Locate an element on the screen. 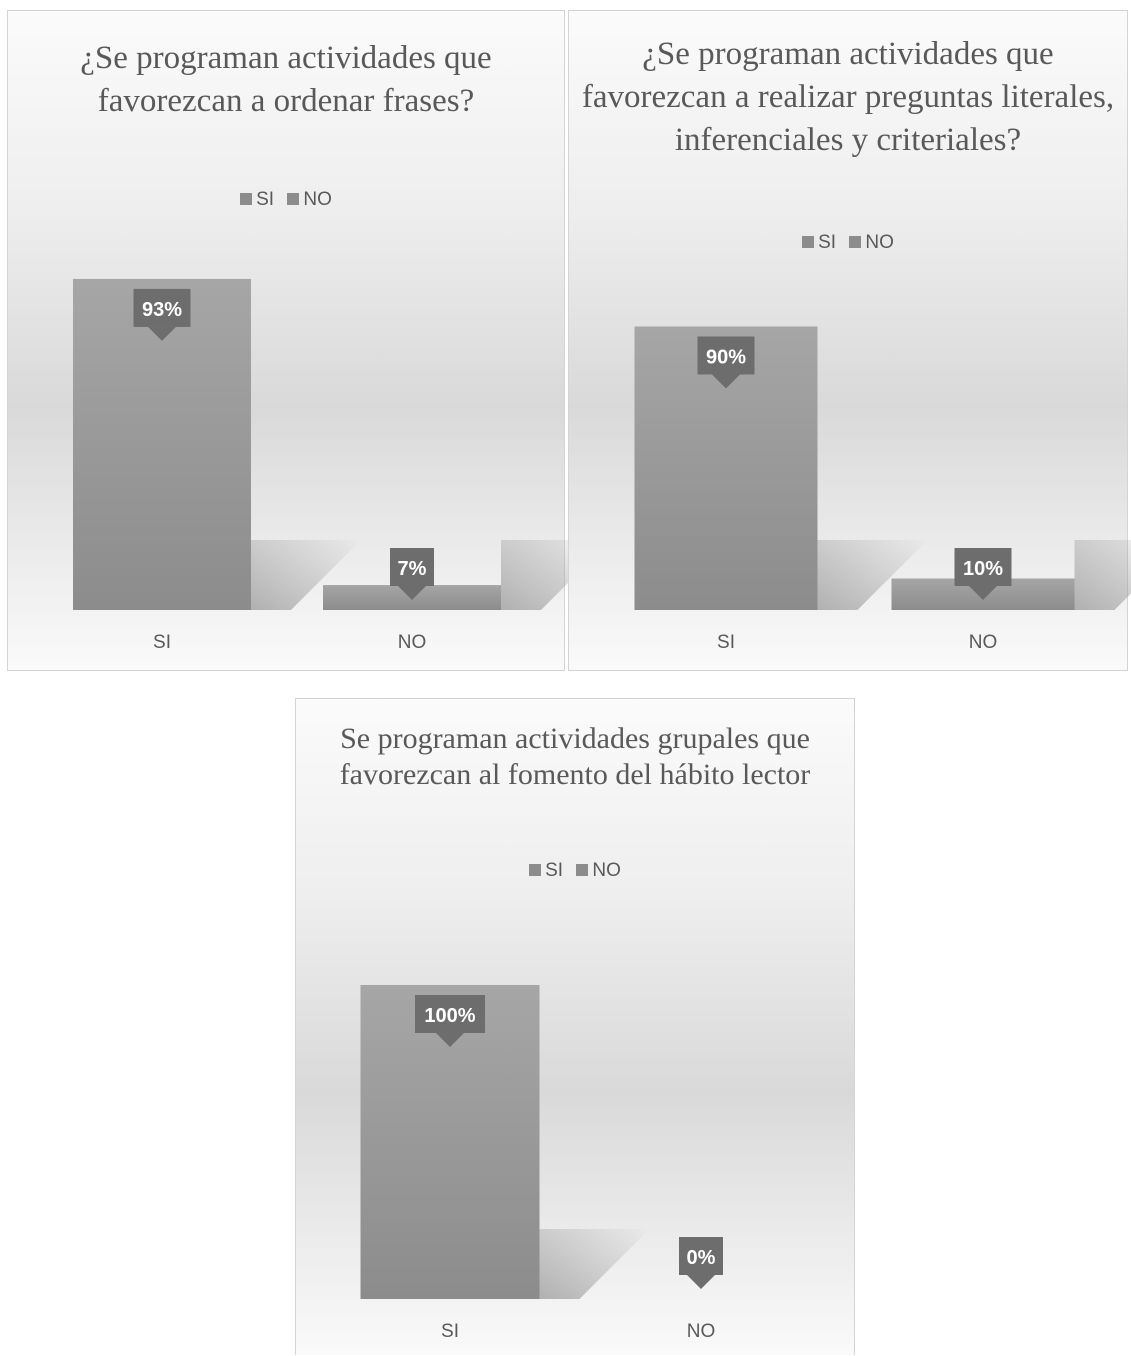  data-label: 7% is located at coordinates (412, 569).